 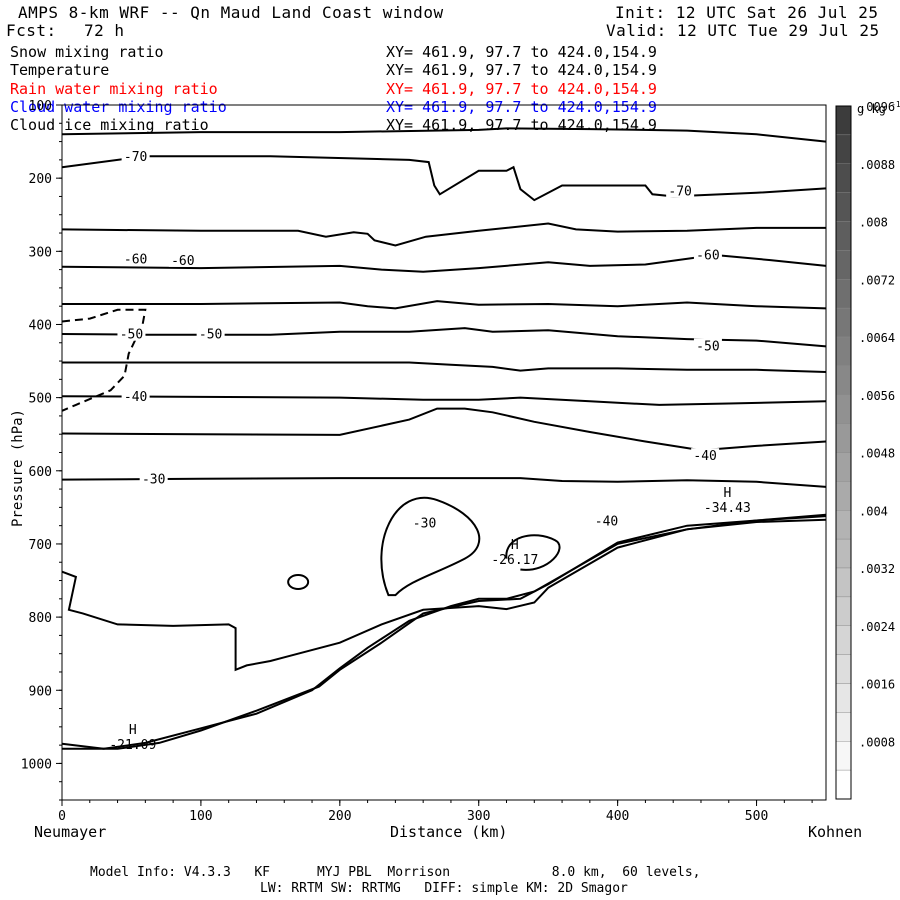 I want to click on colorbar-tick-label: .0032, so click(x=877, y=569).